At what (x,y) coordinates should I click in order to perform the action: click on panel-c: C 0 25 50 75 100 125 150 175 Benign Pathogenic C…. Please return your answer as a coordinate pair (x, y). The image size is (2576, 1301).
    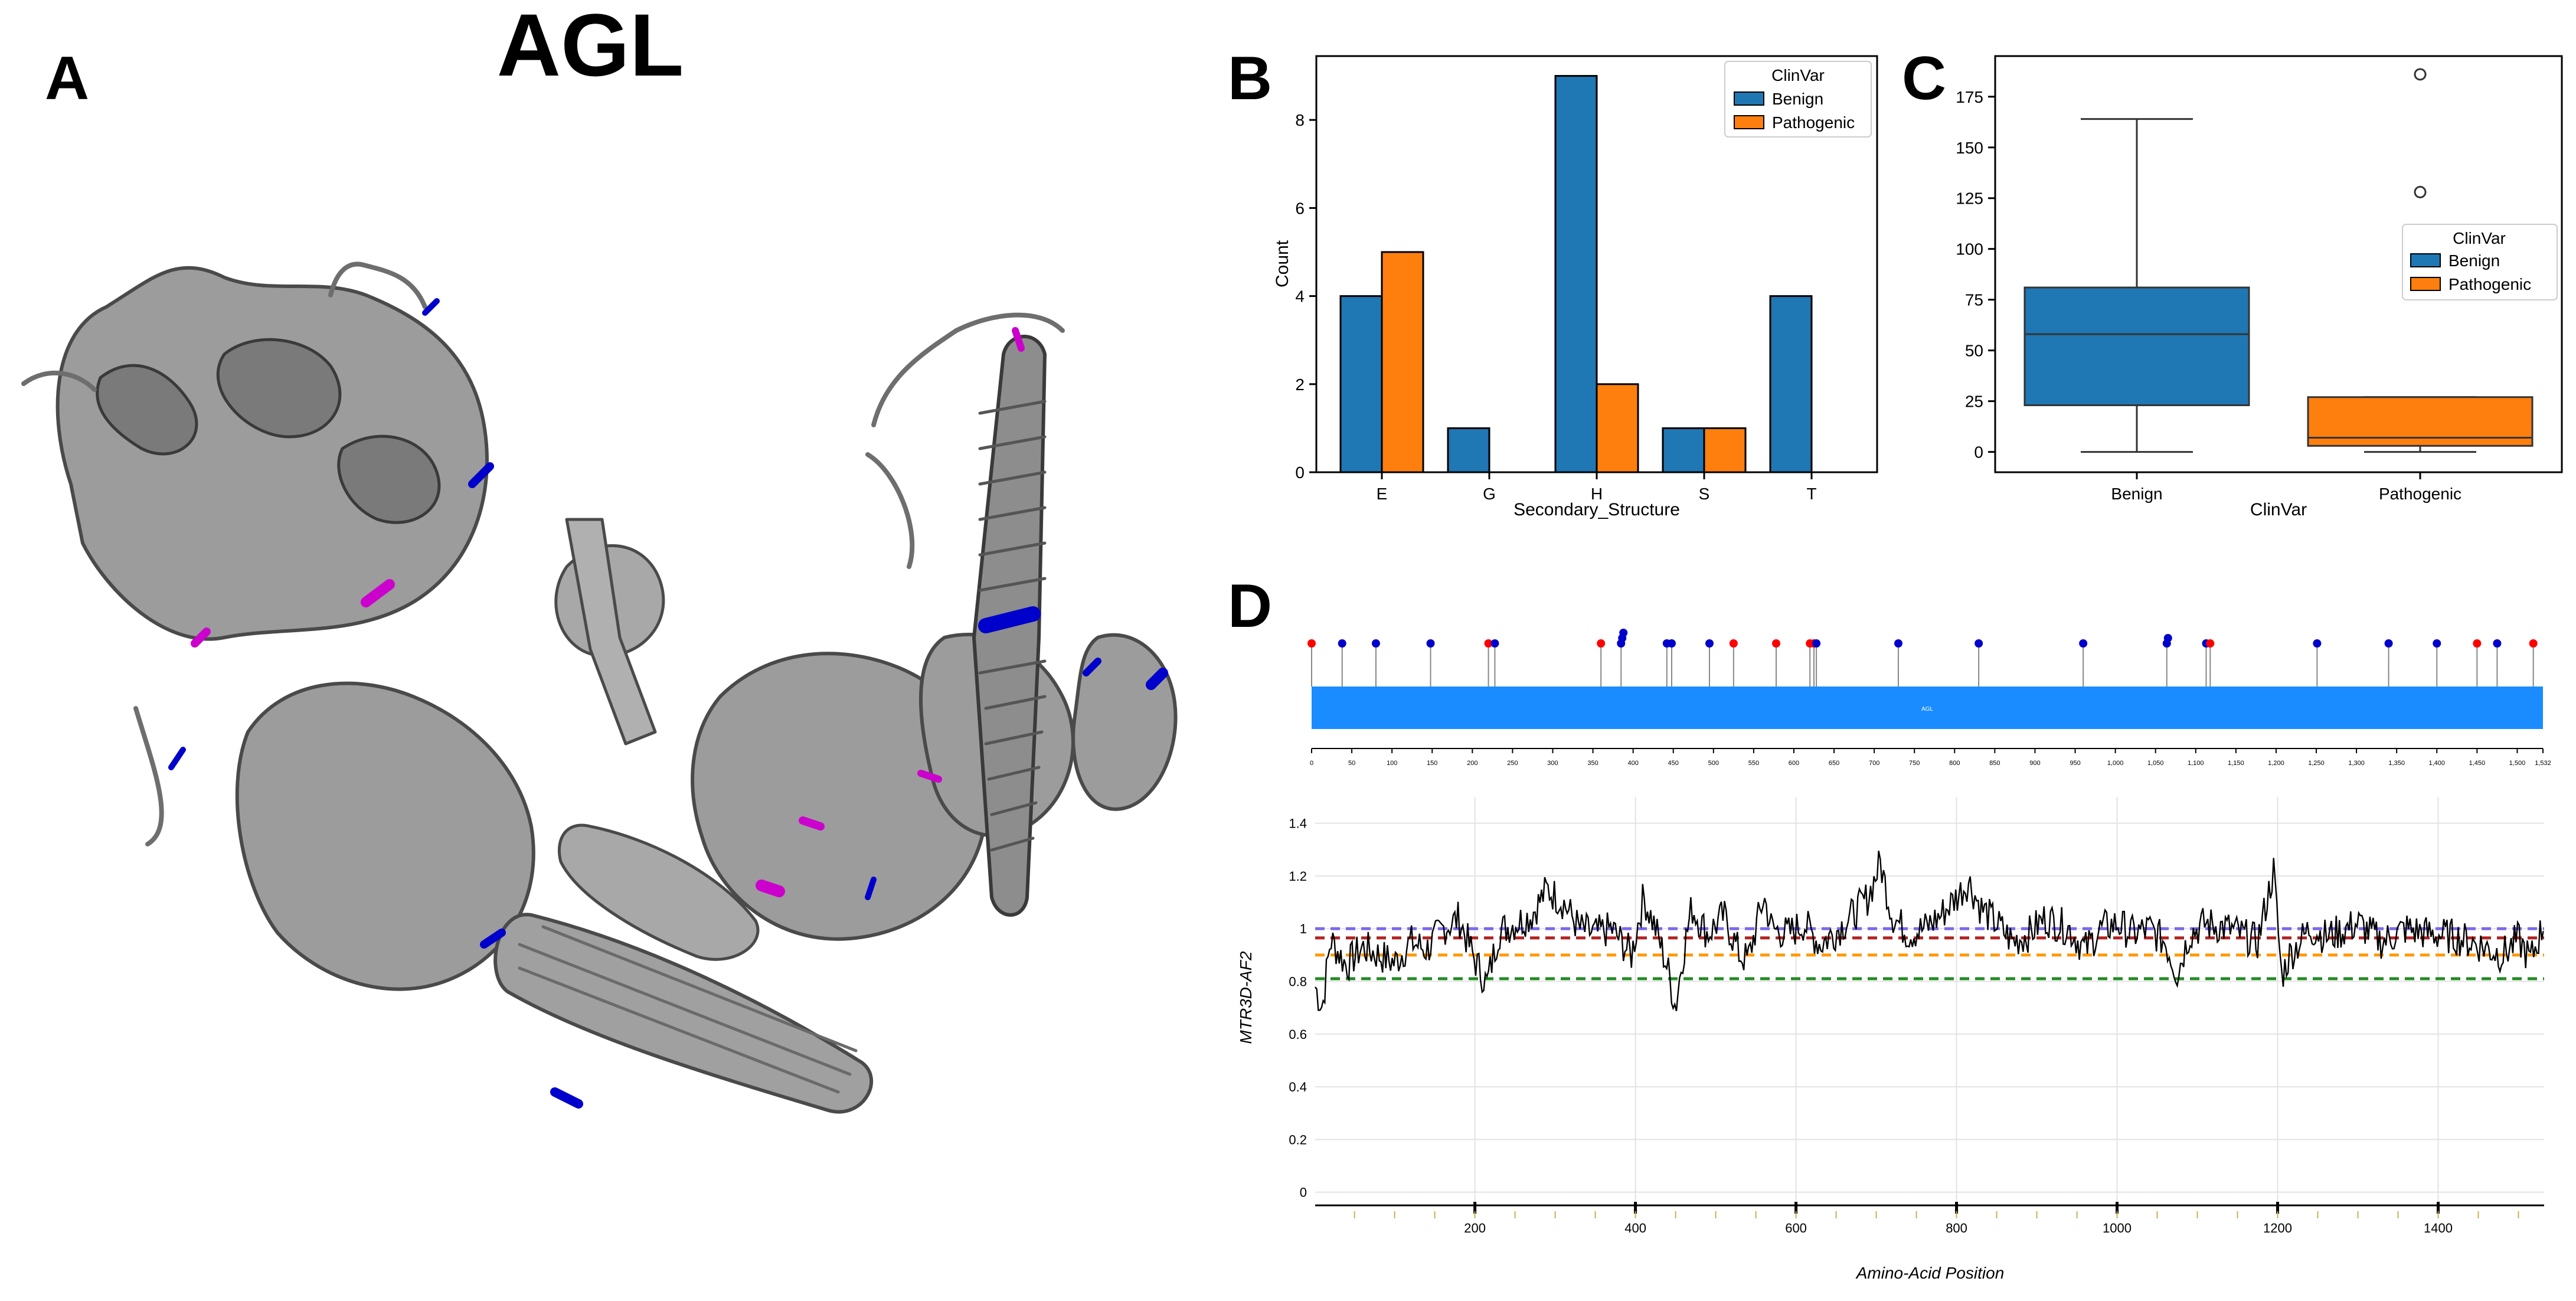
    Looking at the image, I should click on (2232, 282).